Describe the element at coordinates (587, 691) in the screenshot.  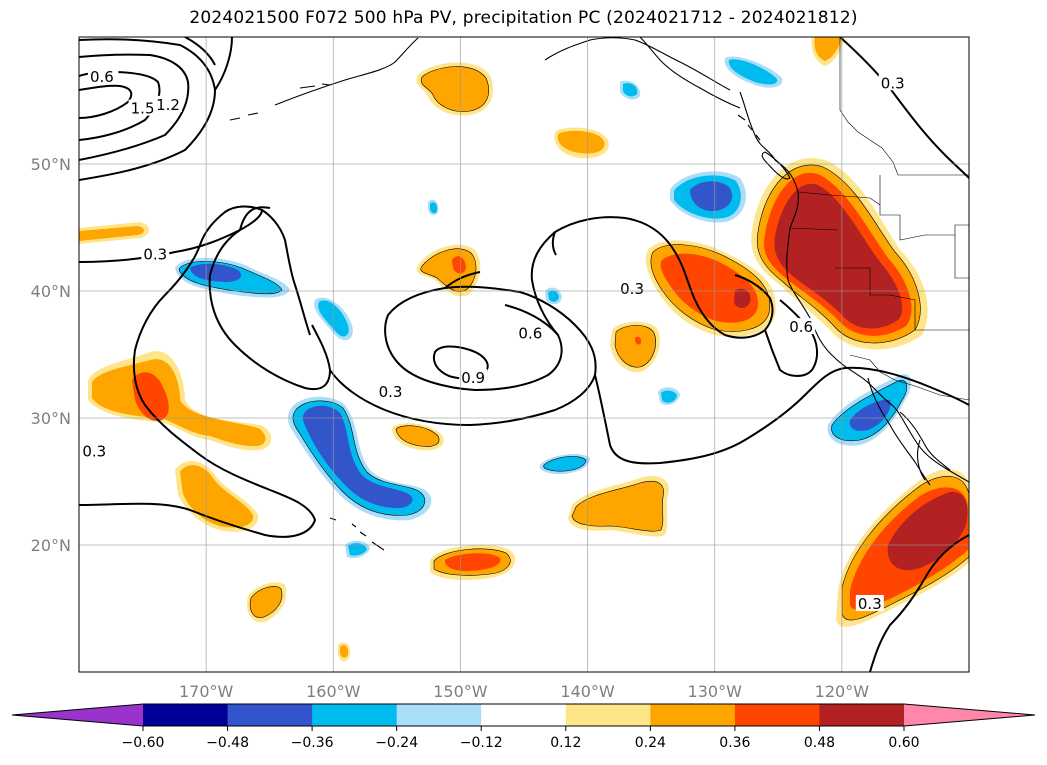
I see `lon-label-3: 140°W` at that location.